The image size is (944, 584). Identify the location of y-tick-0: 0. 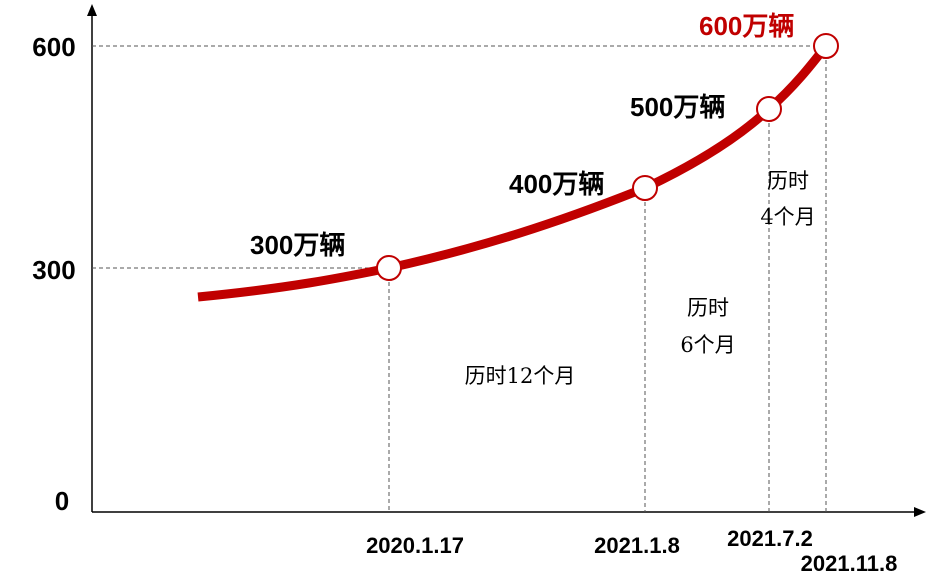
(62, 501).